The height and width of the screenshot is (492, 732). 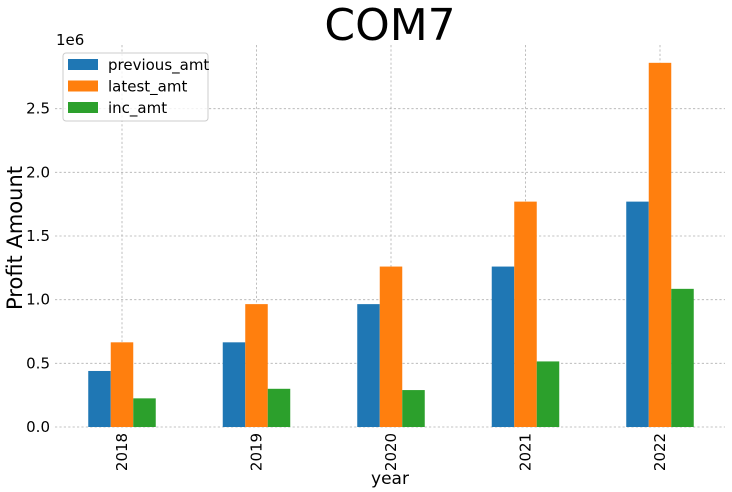 I want to click on bar-inc_amt-2019, so click(x=279, y=407).